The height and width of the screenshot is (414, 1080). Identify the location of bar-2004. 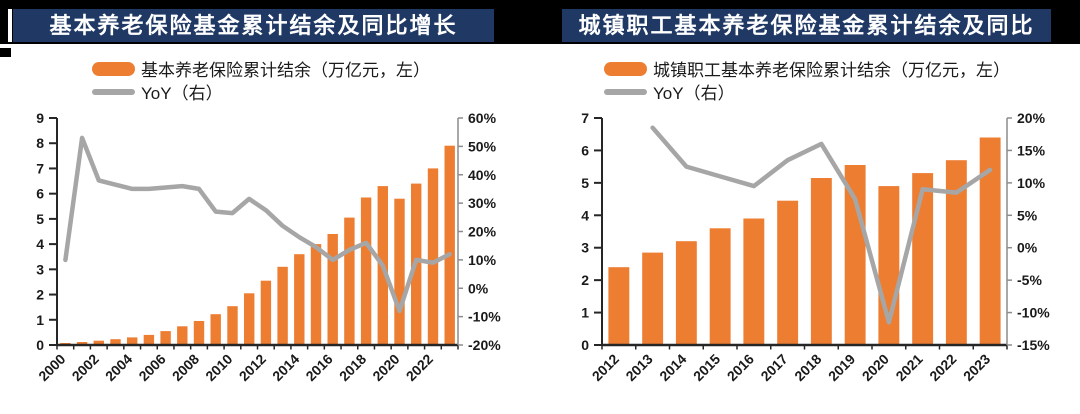
(132, 341).